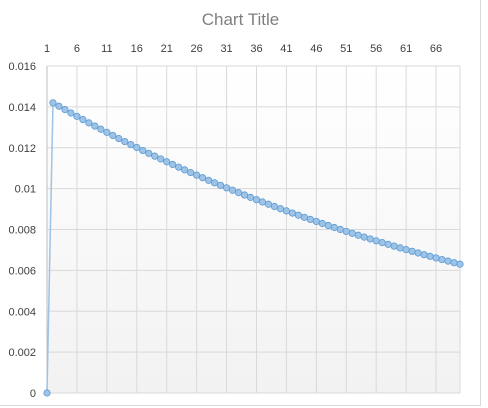 This screenshot has height=408, width=488. What do you see at coordinates (243, 49) in the screenshot?
I see `x-axis-tick-labels: 1 6 11 16 21 26 31 36 41 46 51 56 61 66` at bounding box center [243, 49].